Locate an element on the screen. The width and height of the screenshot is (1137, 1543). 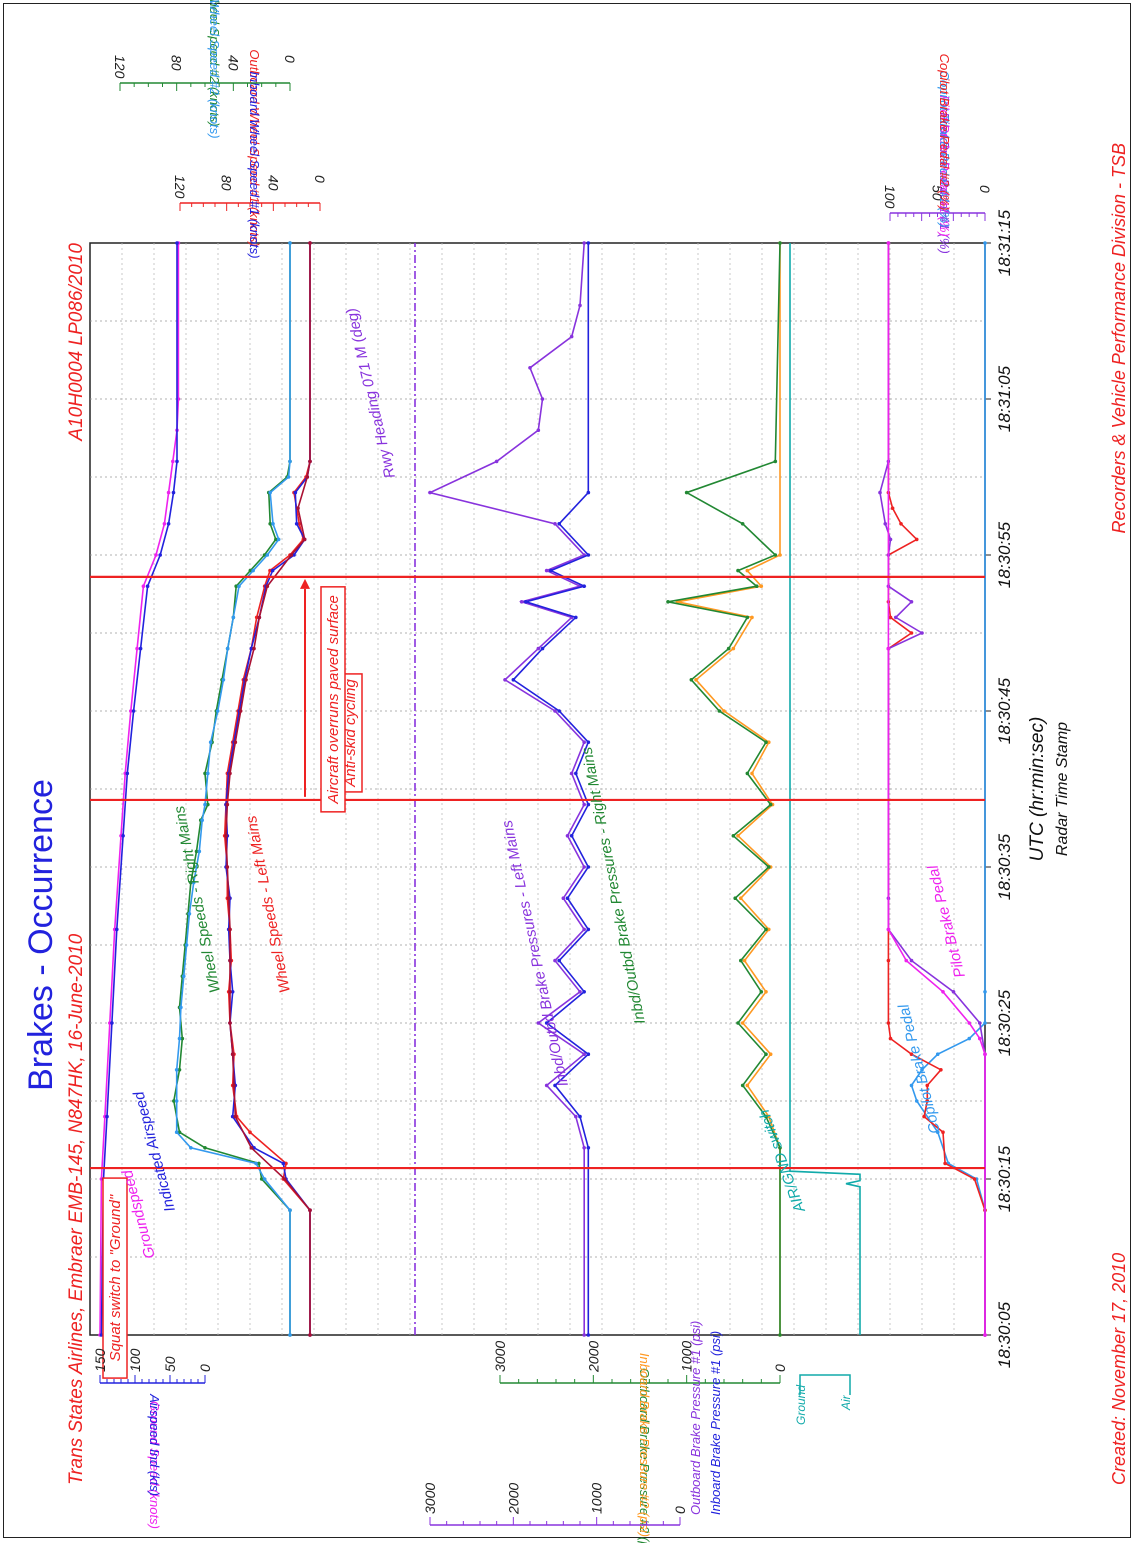
axis-pedal-tick-label: 0 is located at coordinates (985, 189).